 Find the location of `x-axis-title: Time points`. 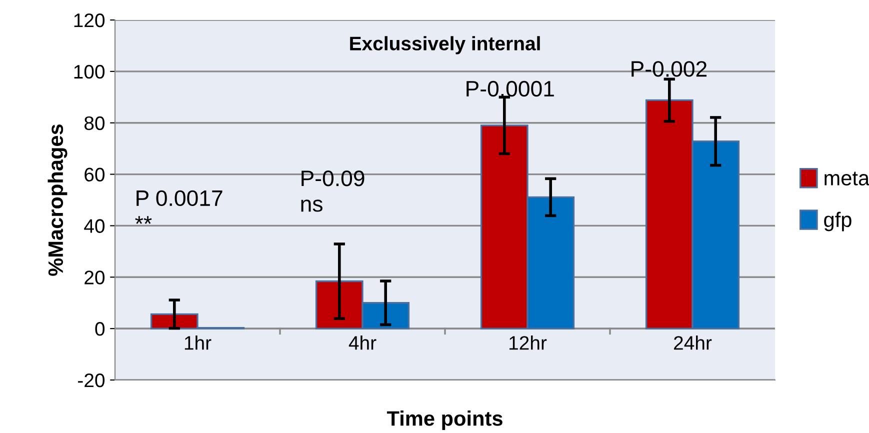

x-axis-title: Time points is located at coordinates (444, 420).